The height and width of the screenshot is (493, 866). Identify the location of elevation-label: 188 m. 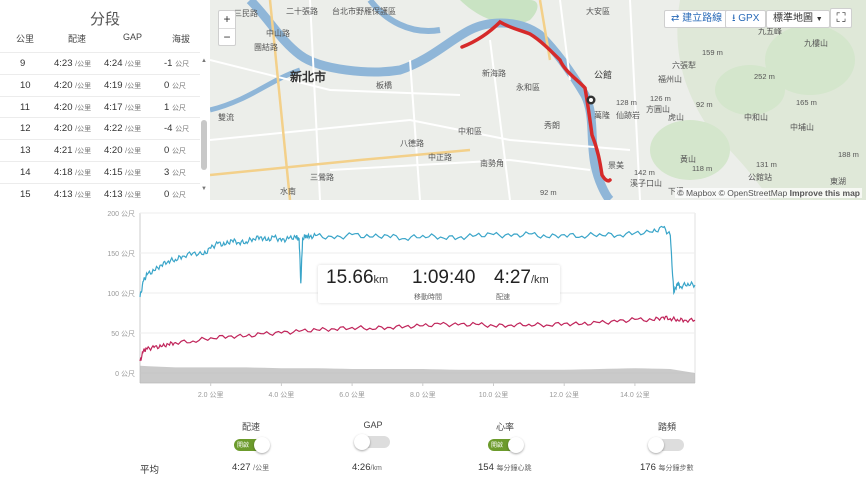
(848, 154).